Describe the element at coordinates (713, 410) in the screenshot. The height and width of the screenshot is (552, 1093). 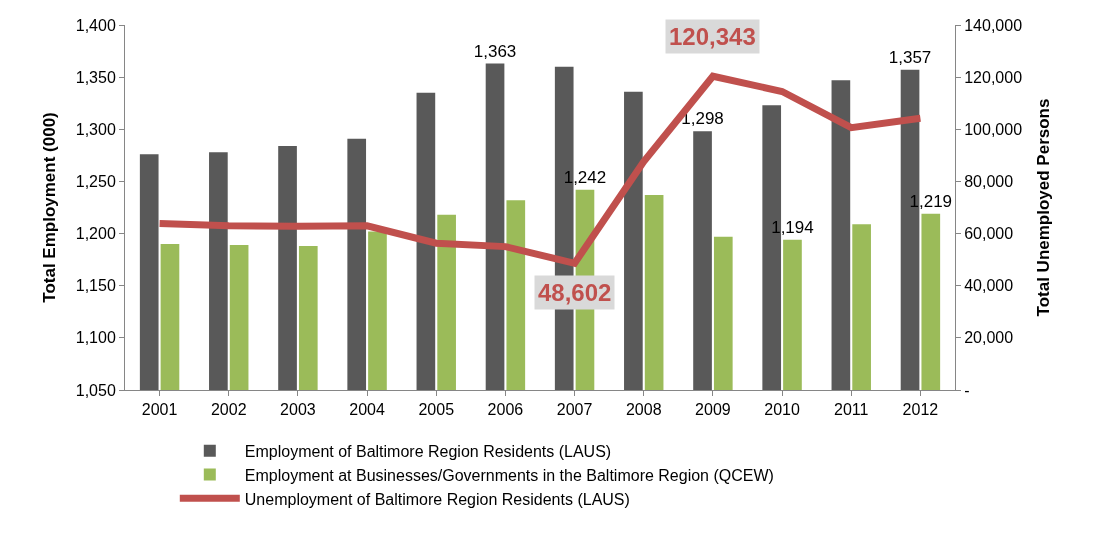
I see `x-tick-label: 2009` at that location.